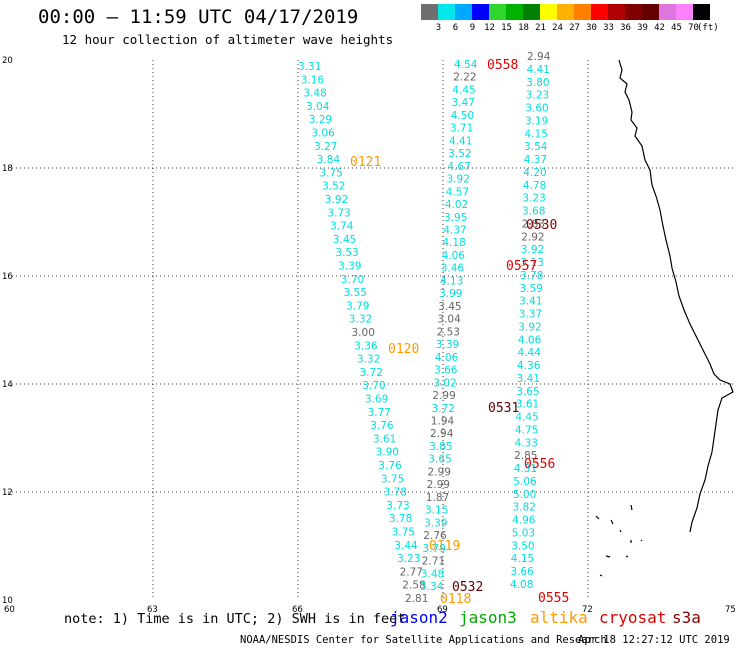 This screenshot has height=650, width=740. What do you see at coordinates (455, 218) in the screenshot?
I see `wave-height-value: 3.95` at bounding box center [455, 218].